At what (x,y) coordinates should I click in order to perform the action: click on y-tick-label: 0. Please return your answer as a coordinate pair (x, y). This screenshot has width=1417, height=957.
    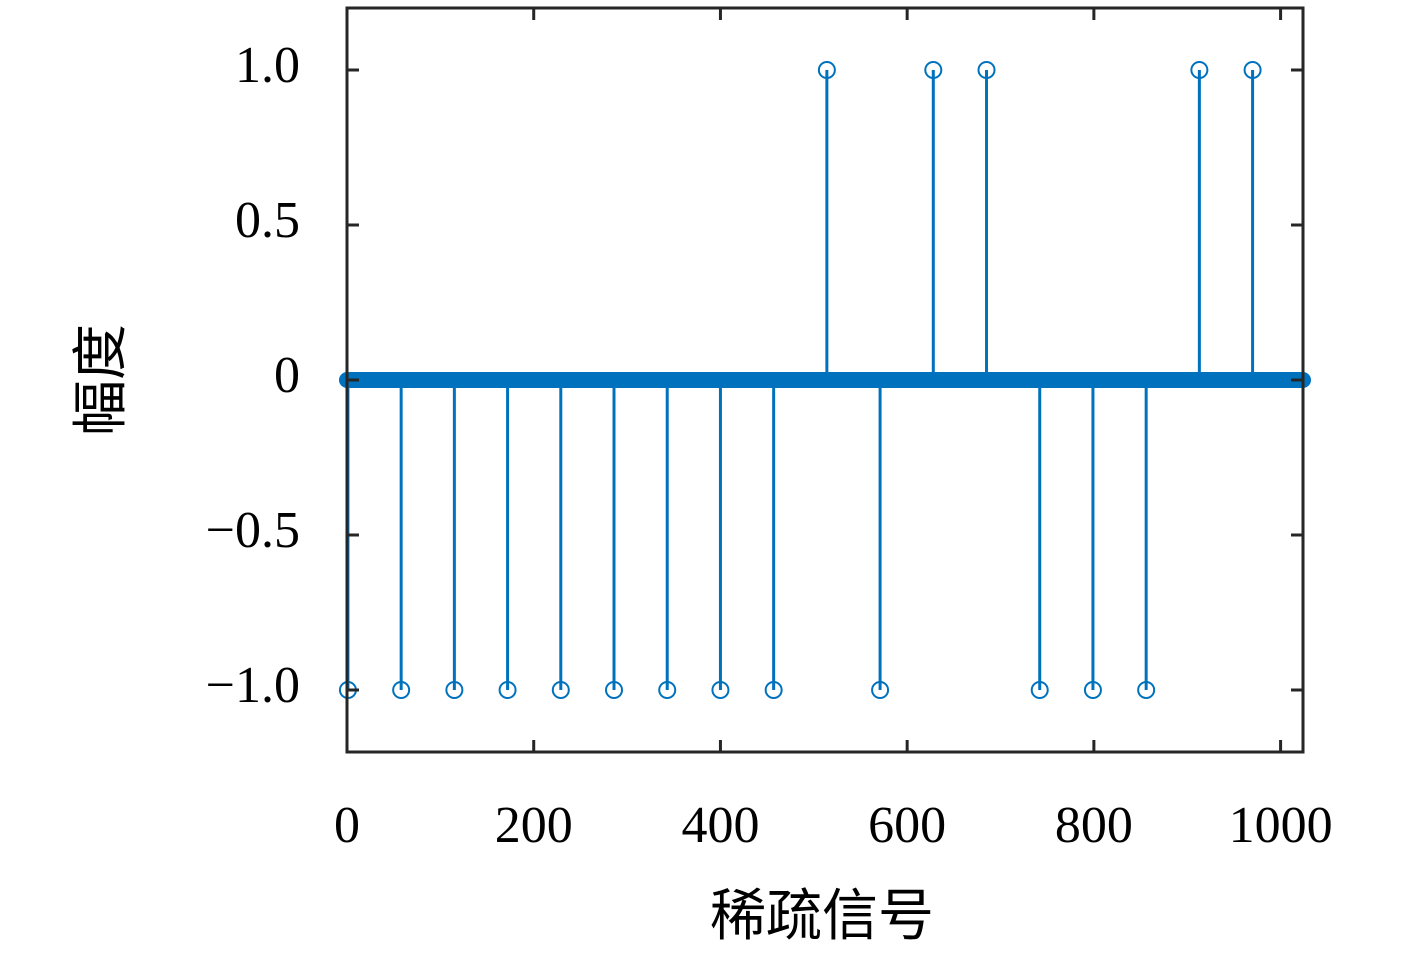
    Looking at the image, I should click on (287, 375).